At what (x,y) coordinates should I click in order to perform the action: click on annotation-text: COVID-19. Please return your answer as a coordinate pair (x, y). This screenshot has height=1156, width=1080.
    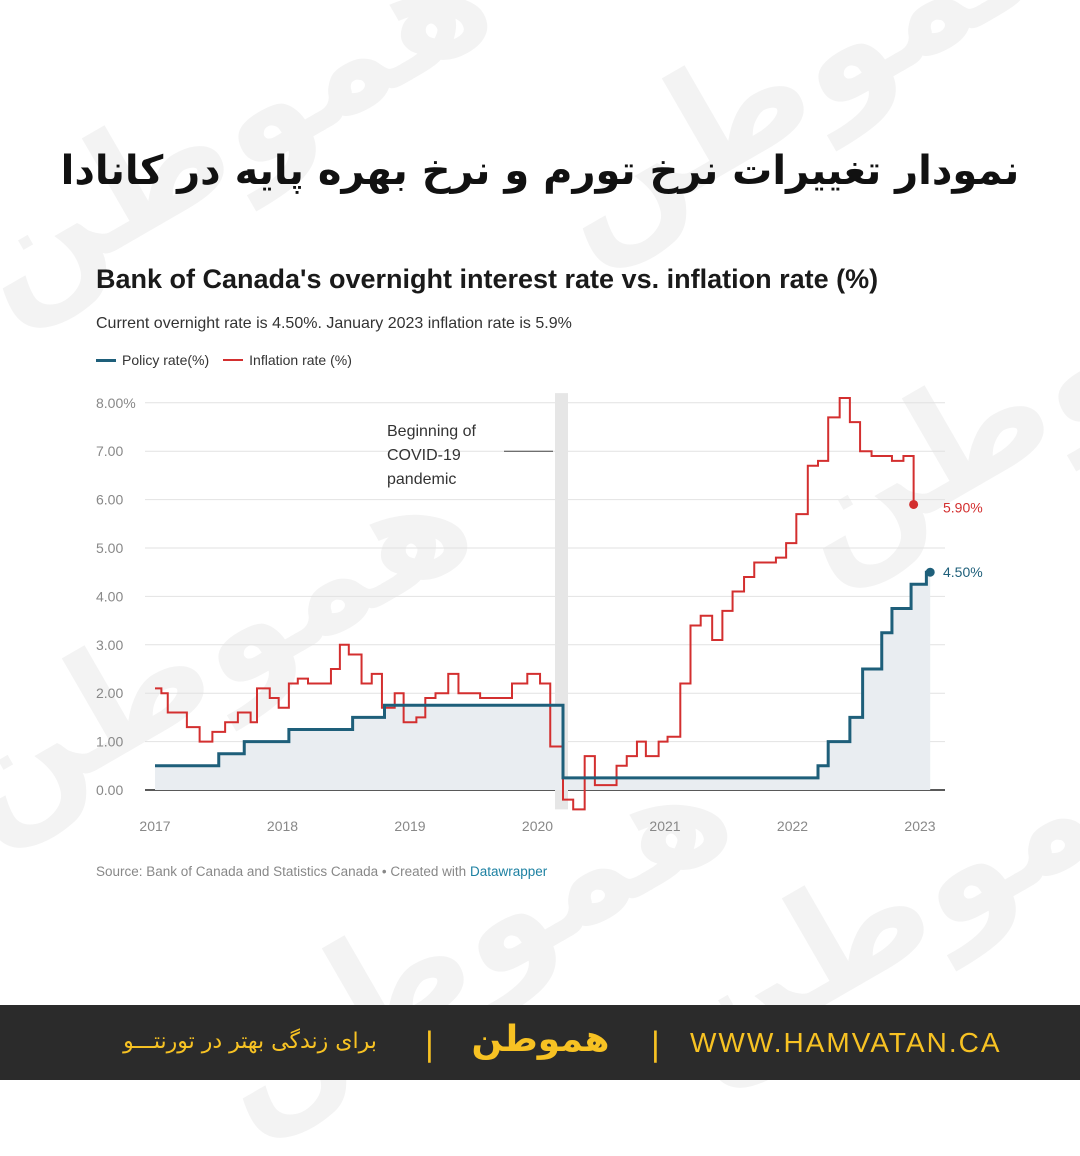
    Looking at the image, I should click on (424, 455).